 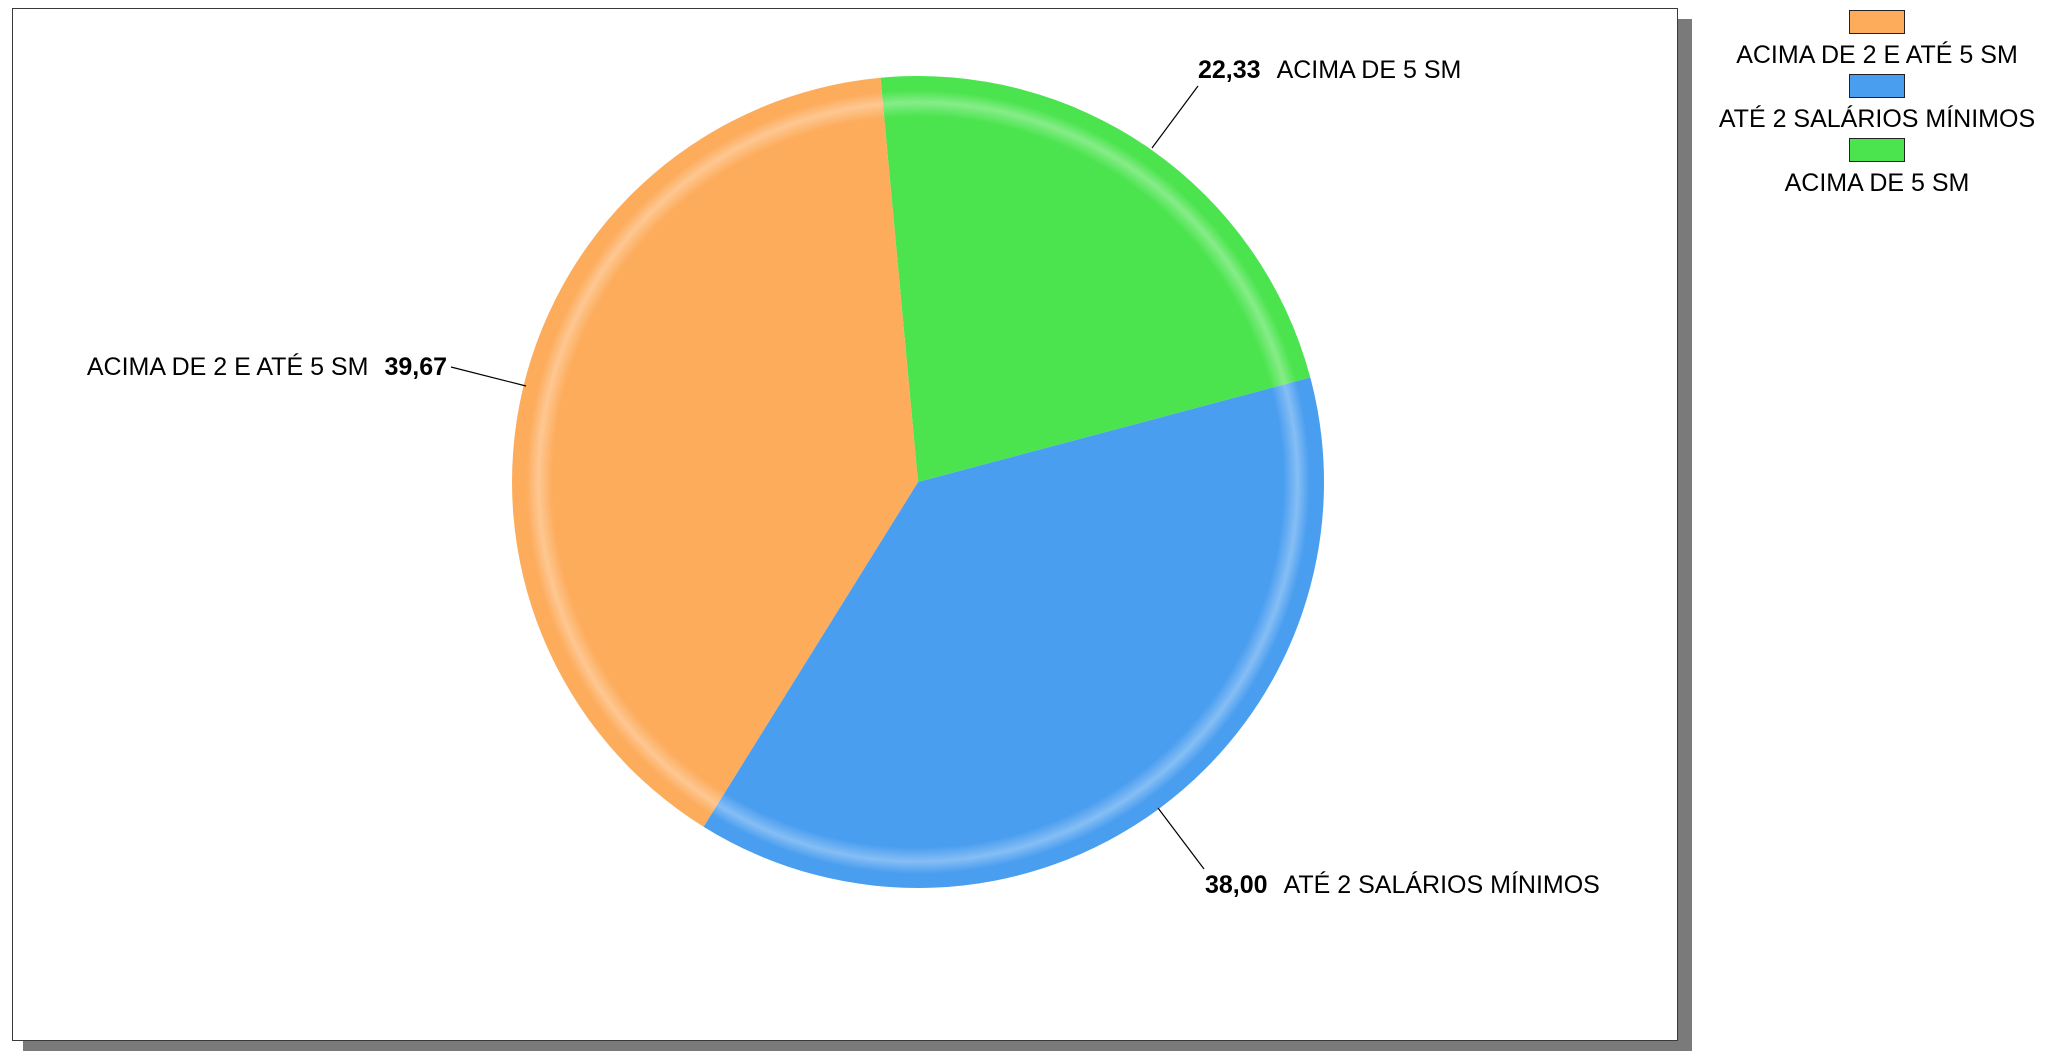 I want to click on data-label-category: ACIMA DE 5 SM, so click(x=1369, y=70).